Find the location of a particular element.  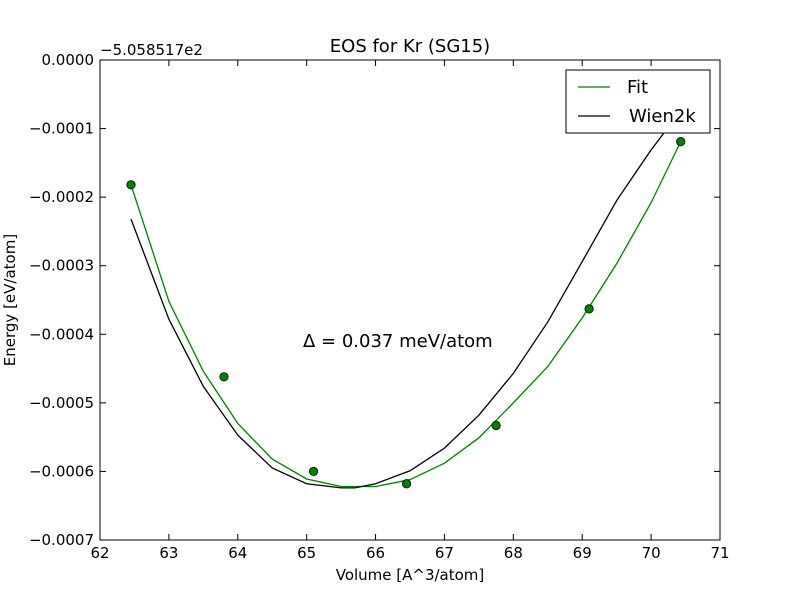

x-tick-label: 66 is located at coordinates (375, 553).